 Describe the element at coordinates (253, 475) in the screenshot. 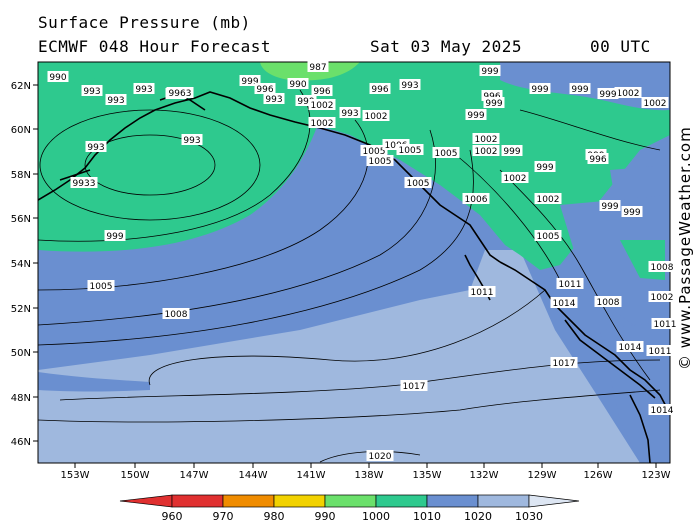

I see `lon-label: 144W` at that location.